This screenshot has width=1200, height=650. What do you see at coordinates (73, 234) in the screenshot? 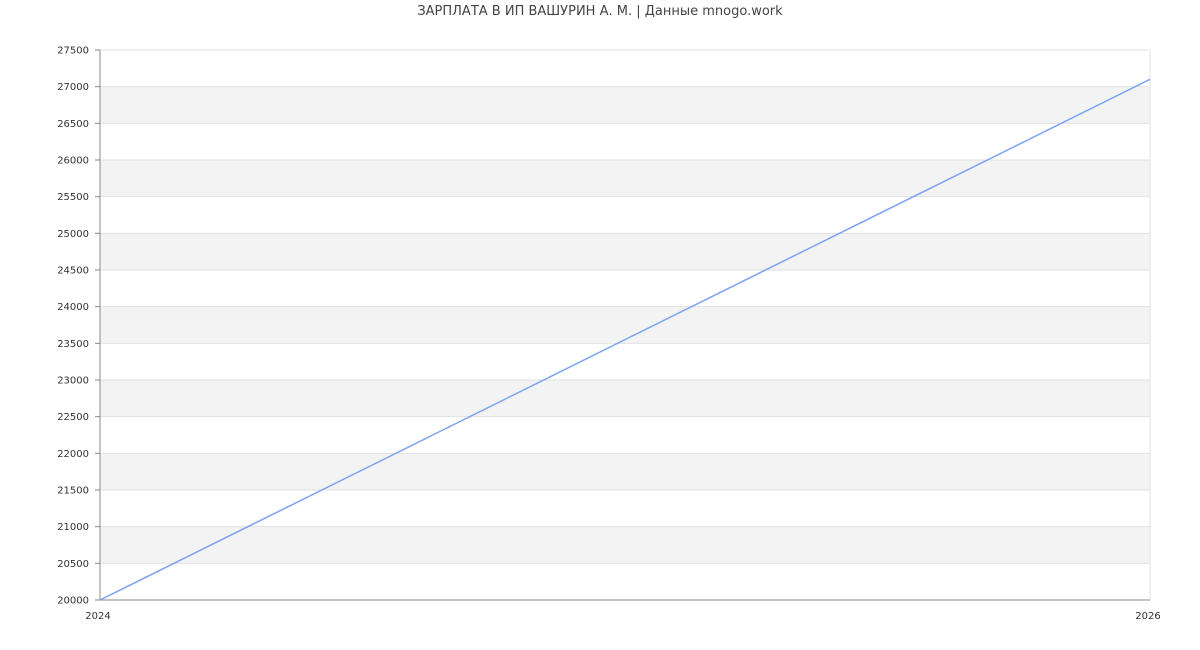
I see `y-tick-label: 25000` at bounding box center [73, 234].